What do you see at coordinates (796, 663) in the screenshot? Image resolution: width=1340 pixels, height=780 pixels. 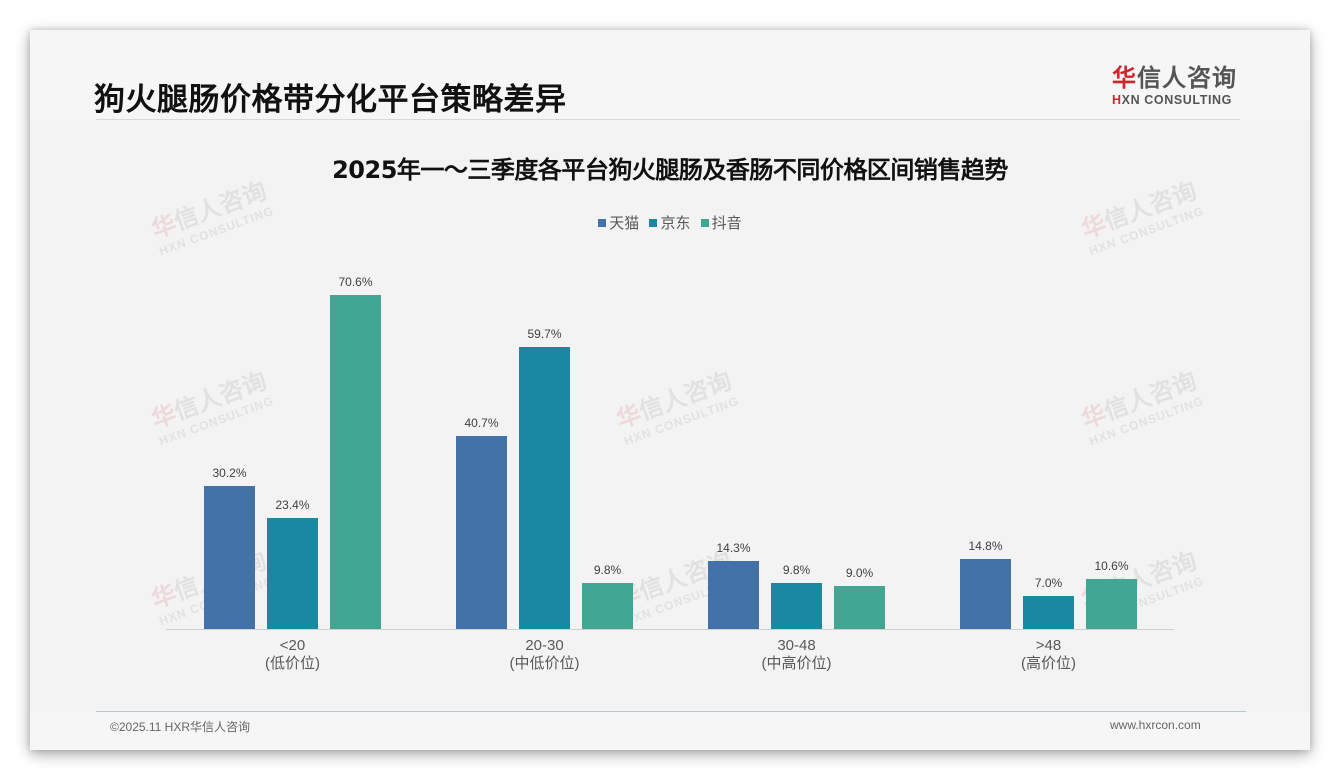 I see `x-axis-tier: (中高价位)` at bounding box center [796, 663].